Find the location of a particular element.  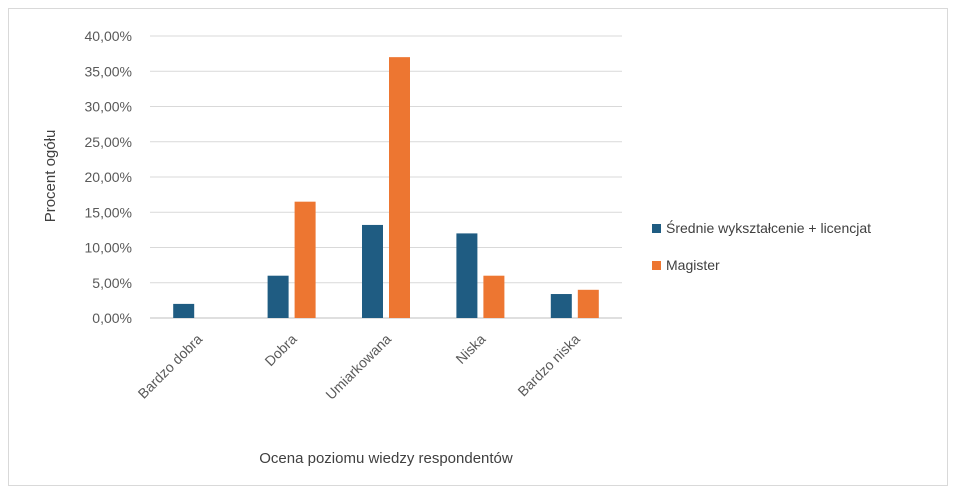

x-tick-label: Umiarkowana is located at coordinates (358, 367).